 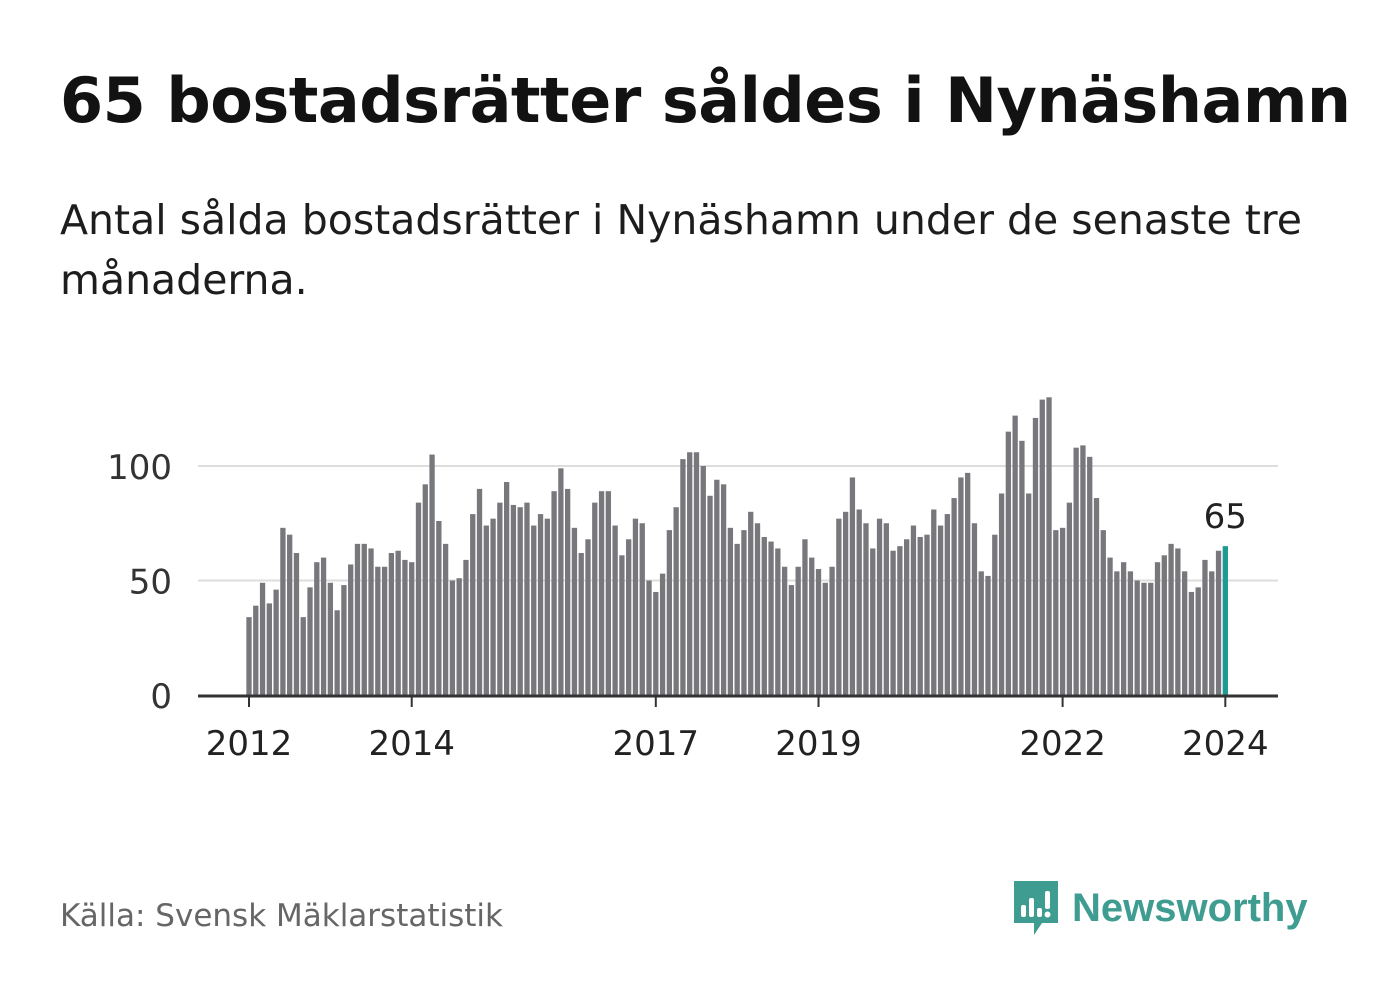 I want to click on data-label-latest: 65, so click(x=1225, y=517).